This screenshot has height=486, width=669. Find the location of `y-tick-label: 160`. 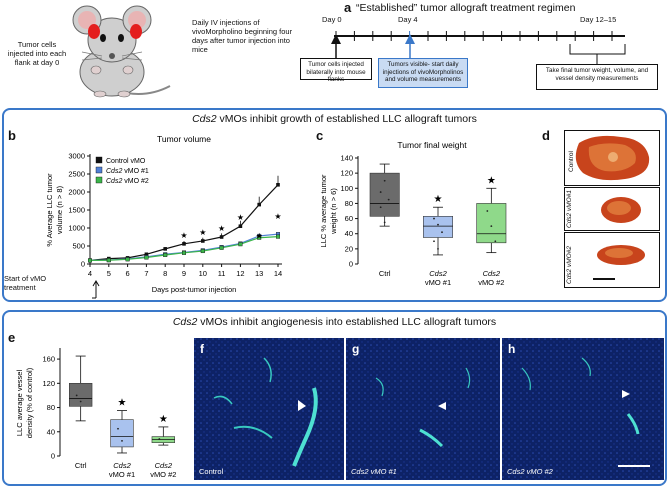

y-tick-label: 160 is located at coordinates (48, 359).